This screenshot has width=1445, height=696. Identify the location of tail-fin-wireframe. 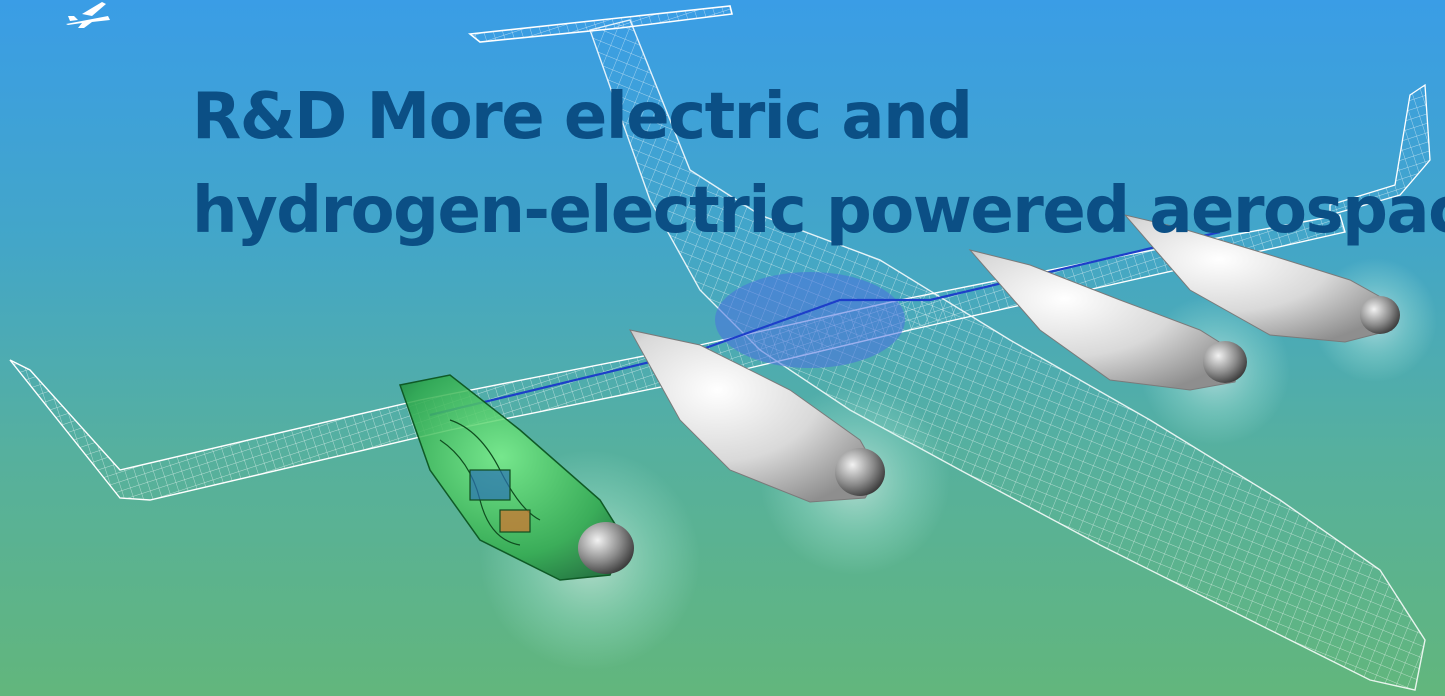
(600, 24).